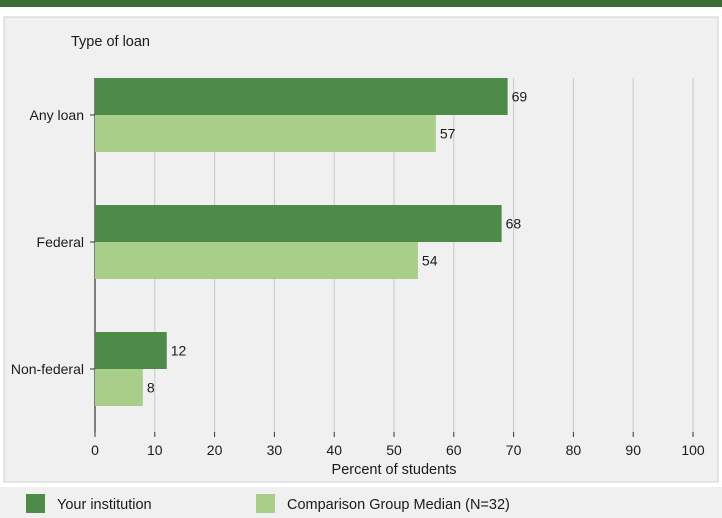 The image size is (722, 518). Describe the element at coordinates (361, 3) in the screenshot. I see `header-rule` at that location.